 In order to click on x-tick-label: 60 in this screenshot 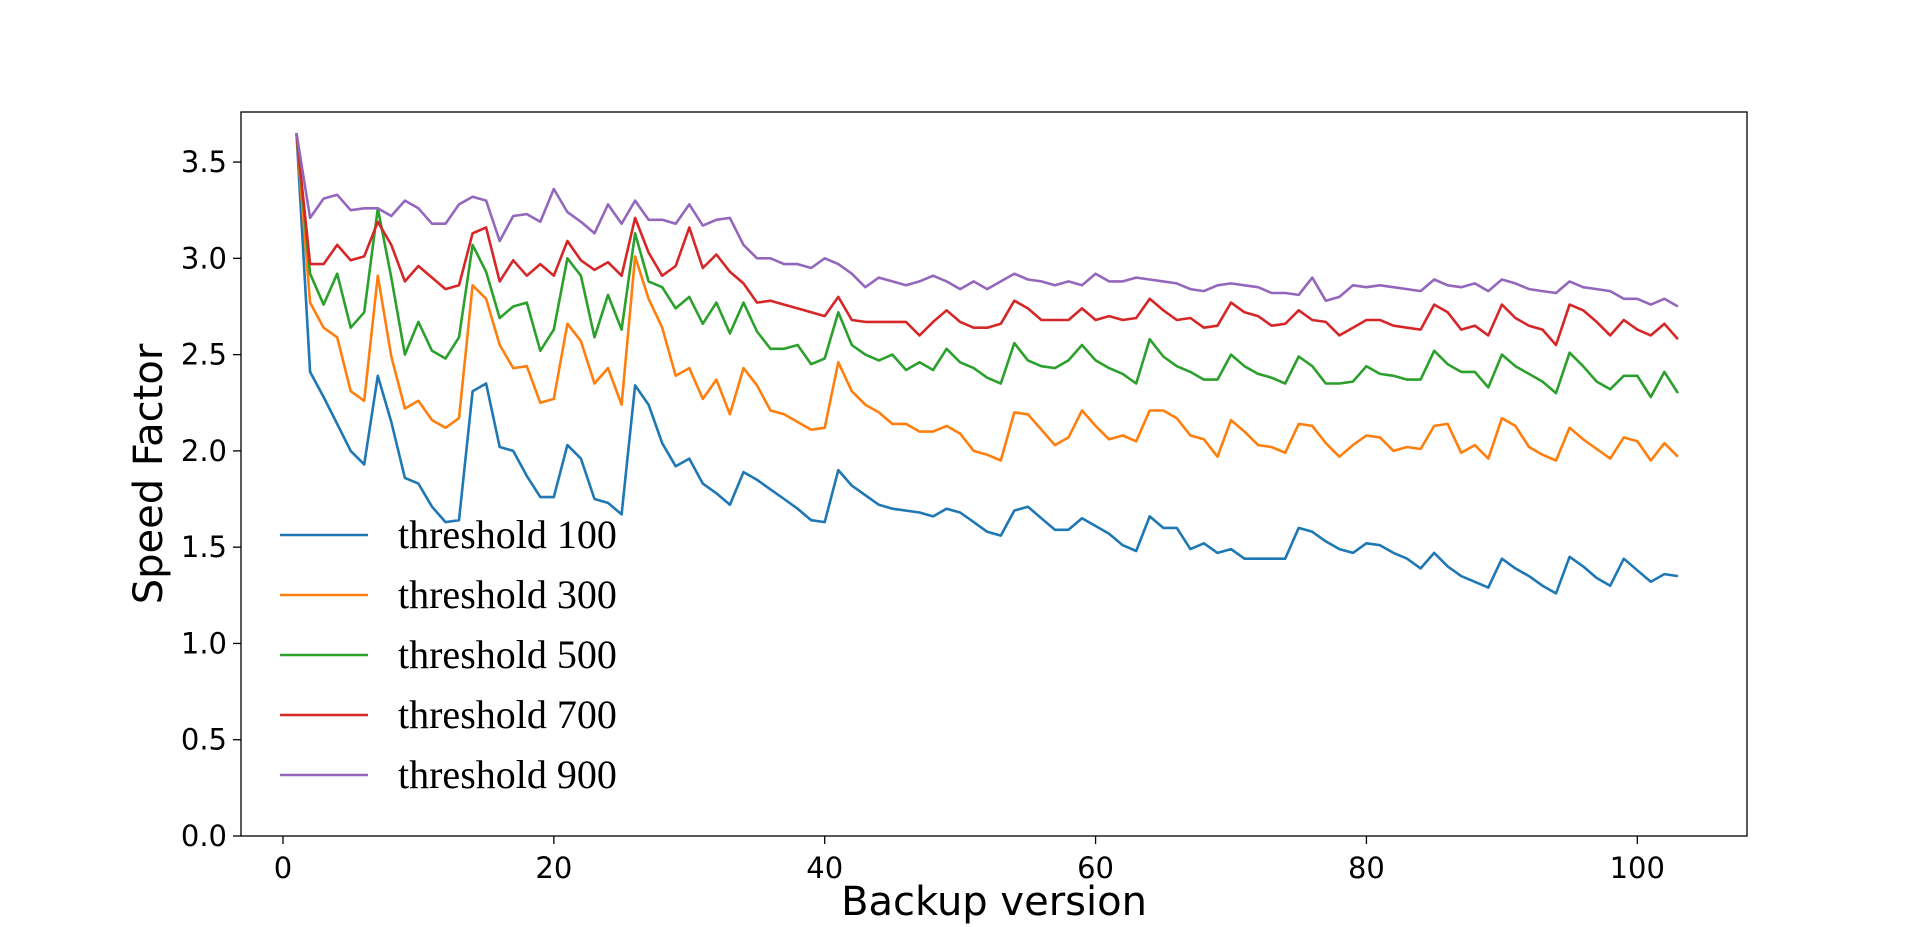, I will do `click(1095, 868)`.